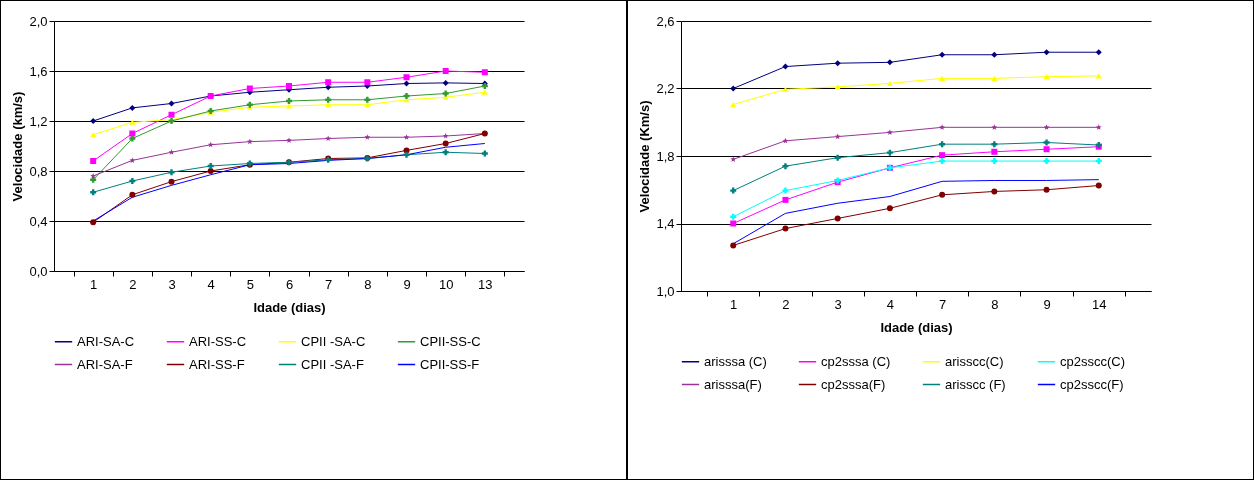  Describe the element at coordinates (38, 171) in the screenshot. I see `y-tick-label: 0,8` at that location.